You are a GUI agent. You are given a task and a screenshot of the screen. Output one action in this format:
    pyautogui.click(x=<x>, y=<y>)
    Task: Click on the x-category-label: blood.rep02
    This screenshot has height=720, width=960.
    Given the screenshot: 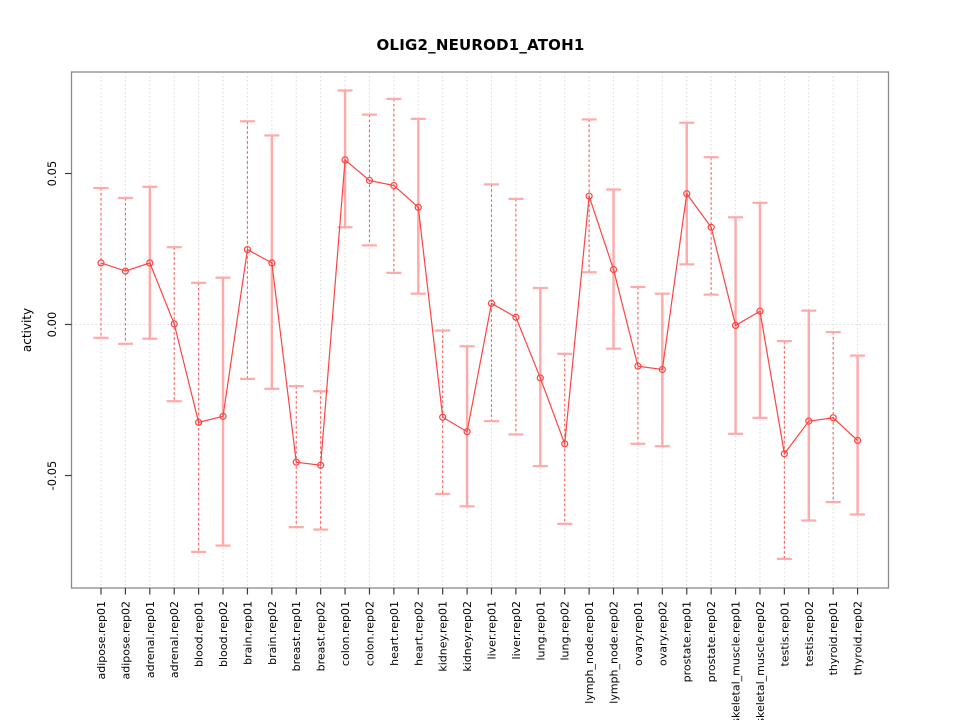 What is the action you would take?
    pyautogui.click(x=223, y=634)
    